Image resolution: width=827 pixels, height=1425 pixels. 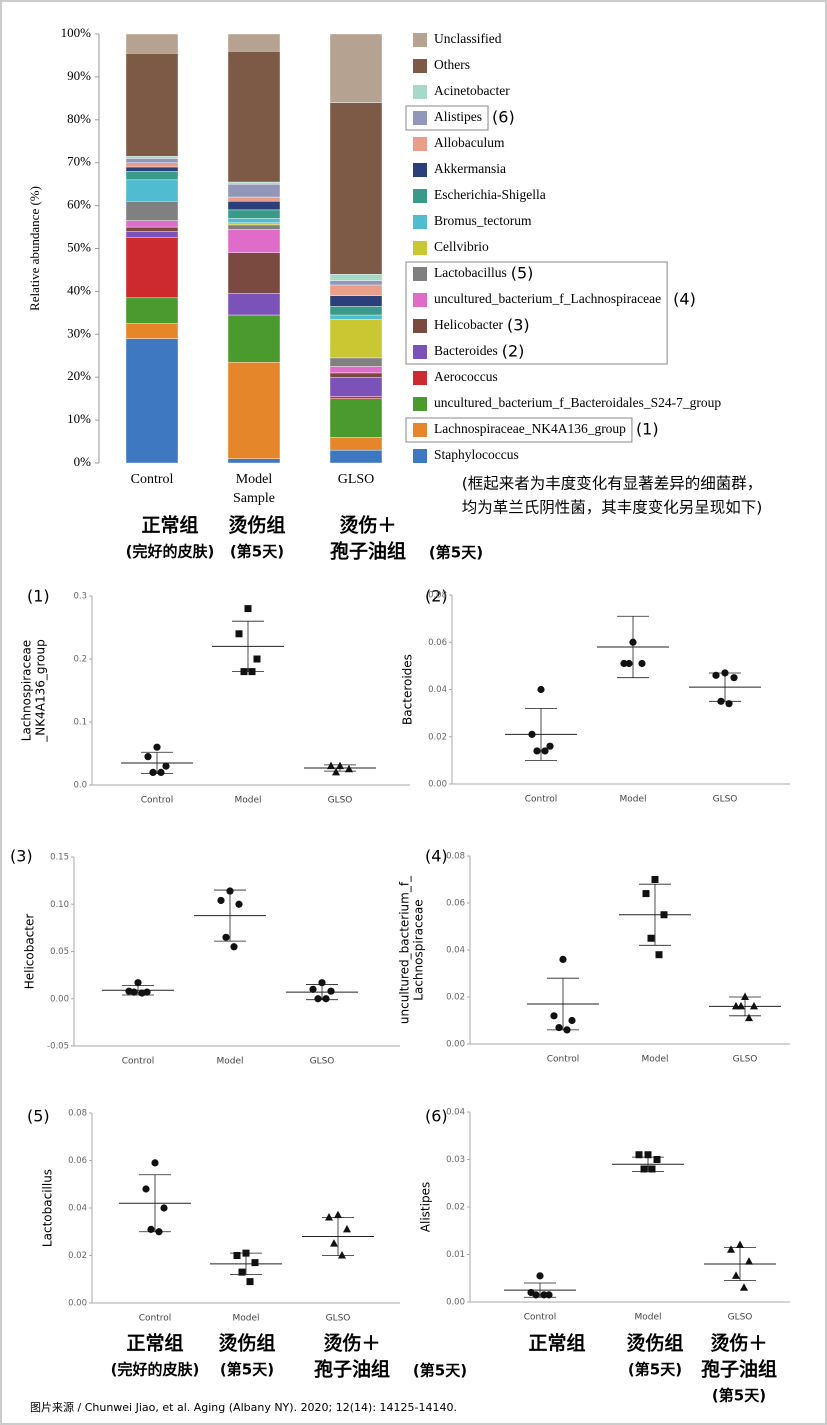 What do you see at coordinates (59, 858) in the screenshot?
I see `y-tick-label: 0.15` at bounding box center [59, 858].